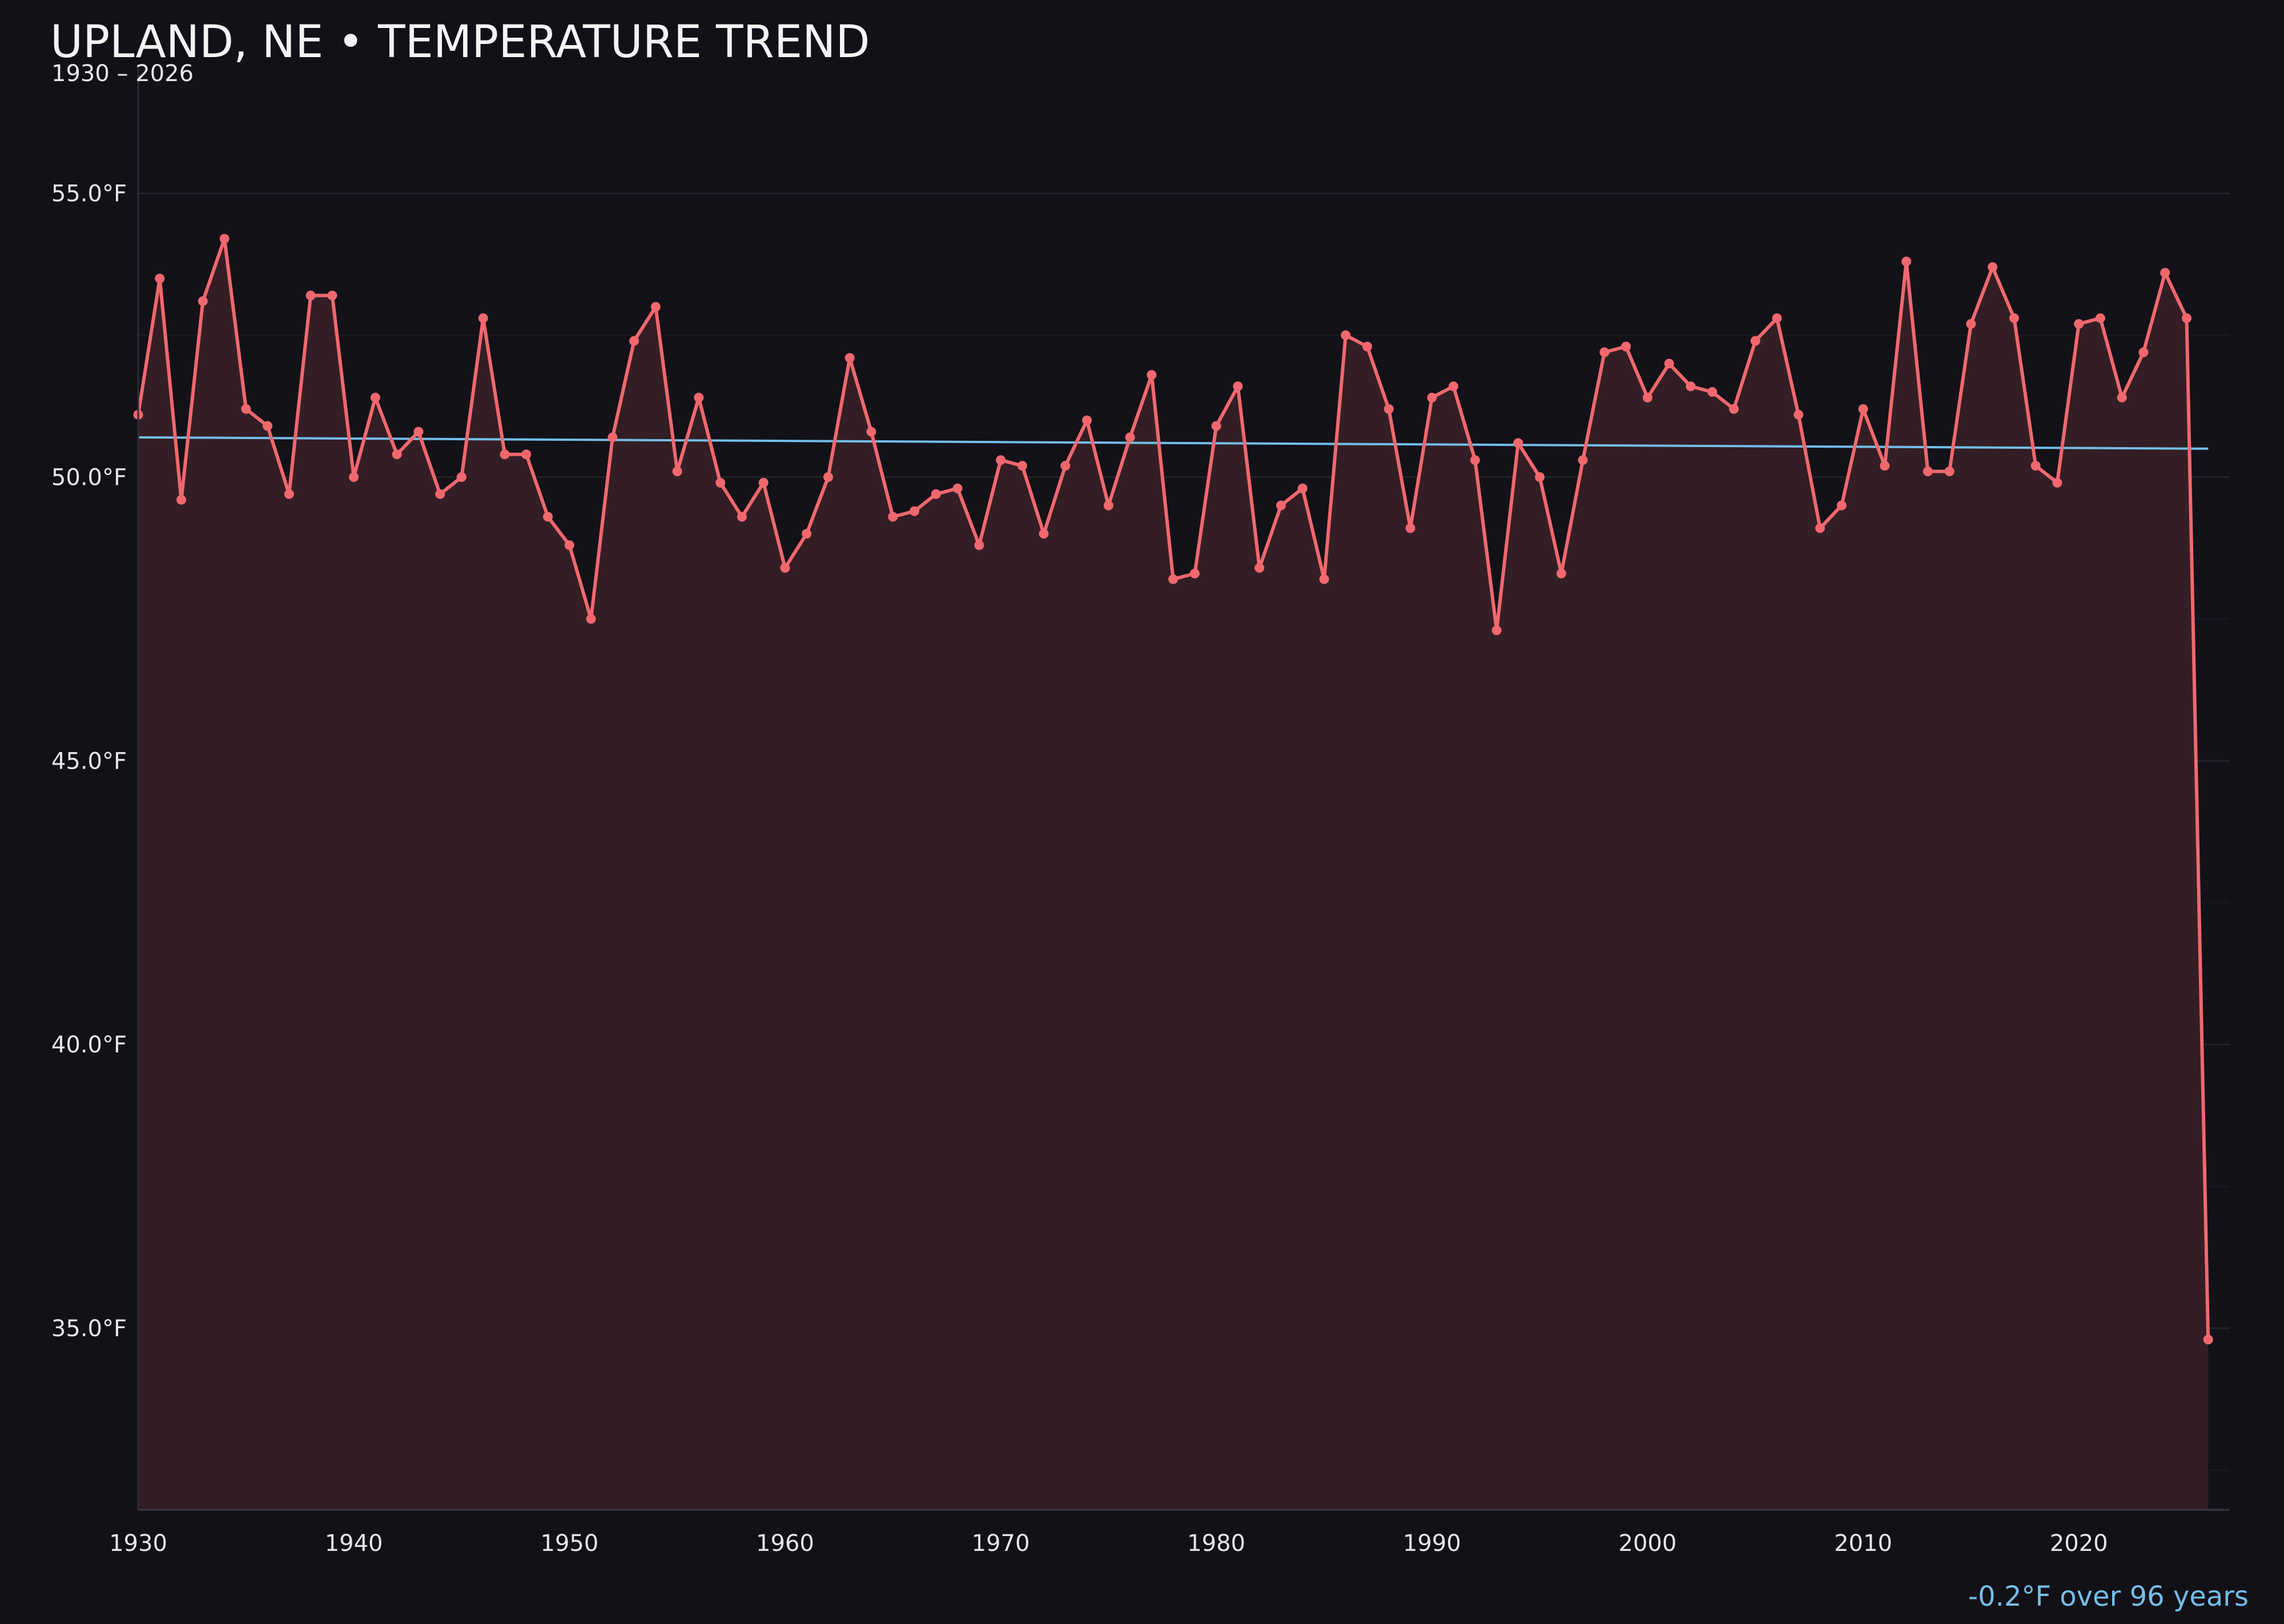  What do you see at coordinates (2079, 1543) in the screenshot?
I see `x-tick-label: 2020` at bounding box center [2079, 1543].